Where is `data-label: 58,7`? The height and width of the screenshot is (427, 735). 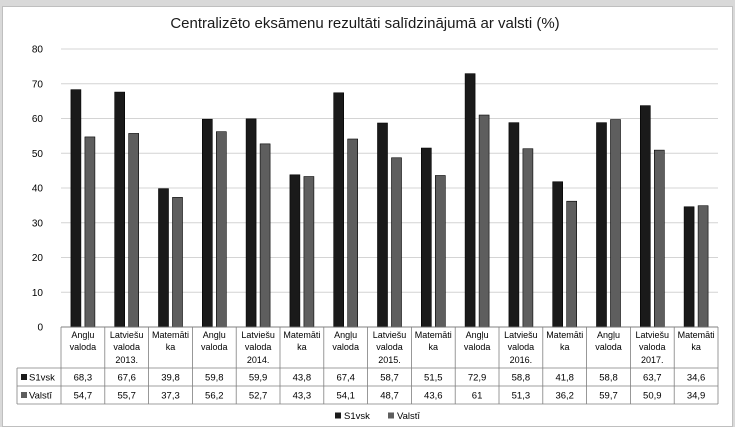 data-label: 58,7 is located at coordinates (389, 378).